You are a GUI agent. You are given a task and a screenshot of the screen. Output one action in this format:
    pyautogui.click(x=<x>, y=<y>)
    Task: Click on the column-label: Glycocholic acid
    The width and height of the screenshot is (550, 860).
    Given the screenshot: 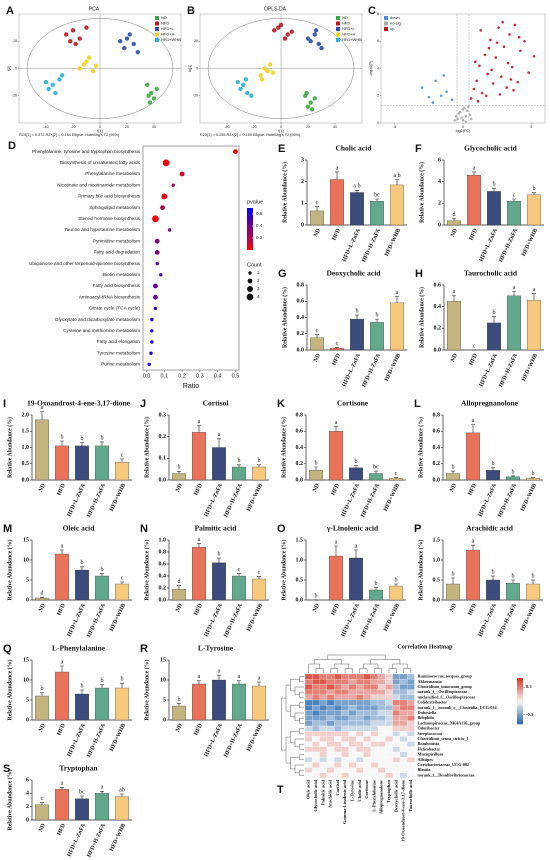 What is the action you would take?
    pyautogui.click(x=315, y=796)
    